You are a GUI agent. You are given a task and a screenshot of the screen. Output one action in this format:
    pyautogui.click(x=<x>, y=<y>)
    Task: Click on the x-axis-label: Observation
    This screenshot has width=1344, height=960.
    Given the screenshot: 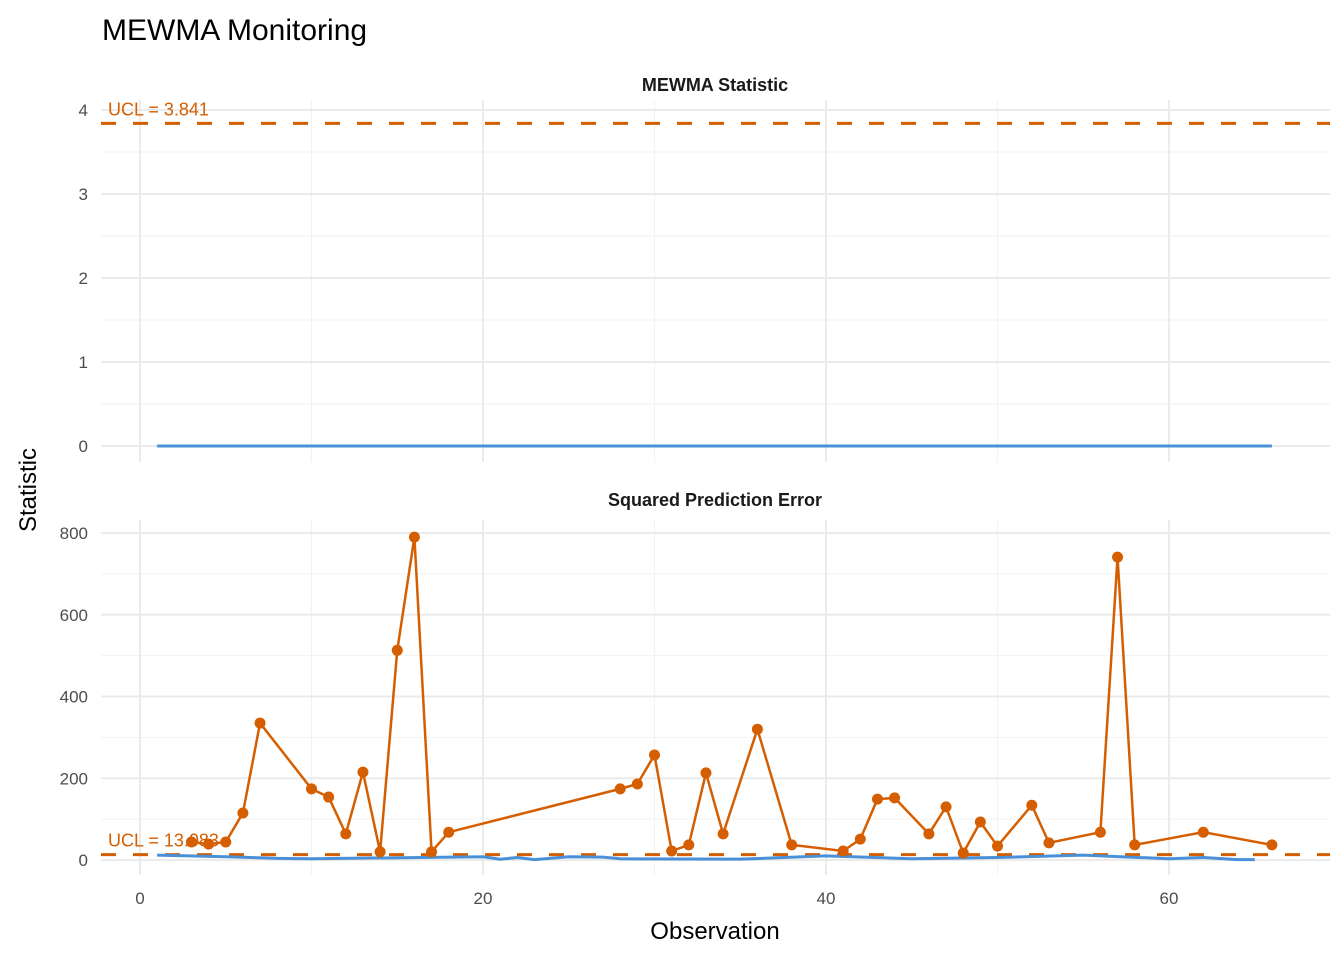 What is the action you would take?
    pyautogui.click(x=714, y=931)
    